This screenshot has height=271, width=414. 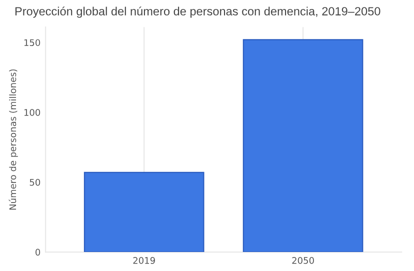 I want to click on y-axis-title: Número de personas (millones), so click(x=13, y=139).